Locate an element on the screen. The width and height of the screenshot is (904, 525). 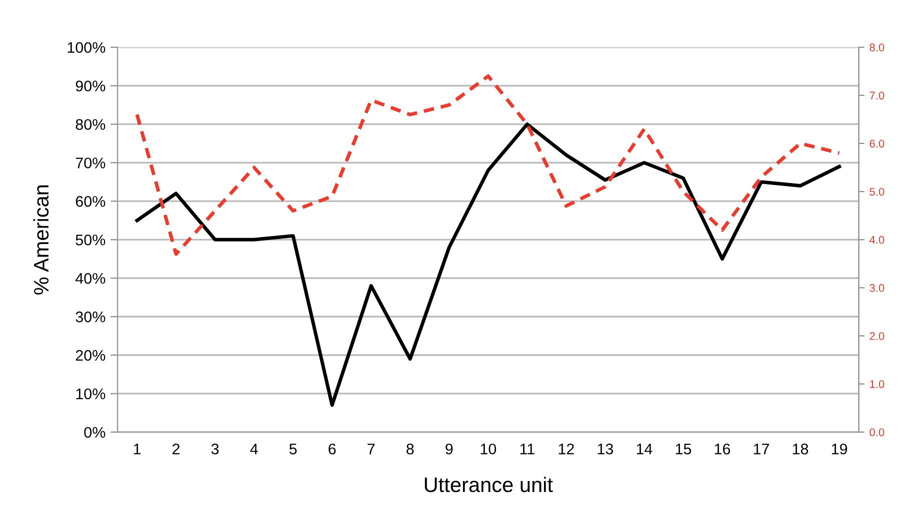
x-tick-label: 2 is located at coordinates (176, 449).